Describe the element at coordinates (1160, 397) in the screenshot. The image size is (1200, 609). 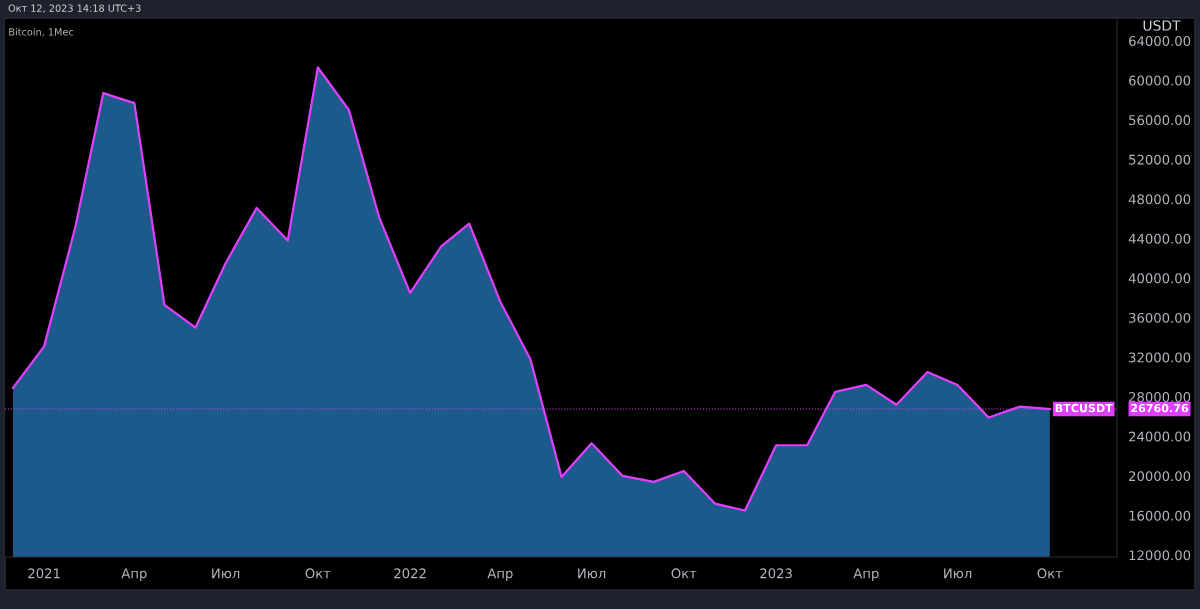
I see `y-tick-label: 28000.00` at that location.